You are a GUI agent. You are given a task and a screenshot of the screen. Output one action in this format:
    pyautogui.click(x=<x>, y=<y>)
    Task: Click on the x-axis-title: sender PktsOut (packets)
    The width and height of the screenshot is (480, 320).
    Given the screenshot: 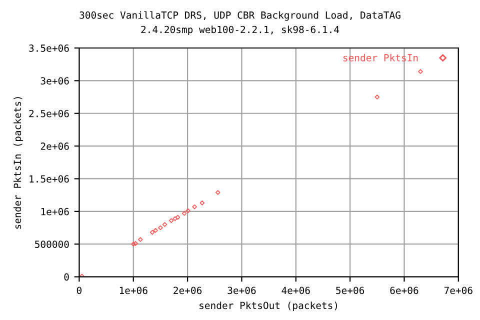 What is the action you would take?
    pyautogui.click(x=269, y=306)
    